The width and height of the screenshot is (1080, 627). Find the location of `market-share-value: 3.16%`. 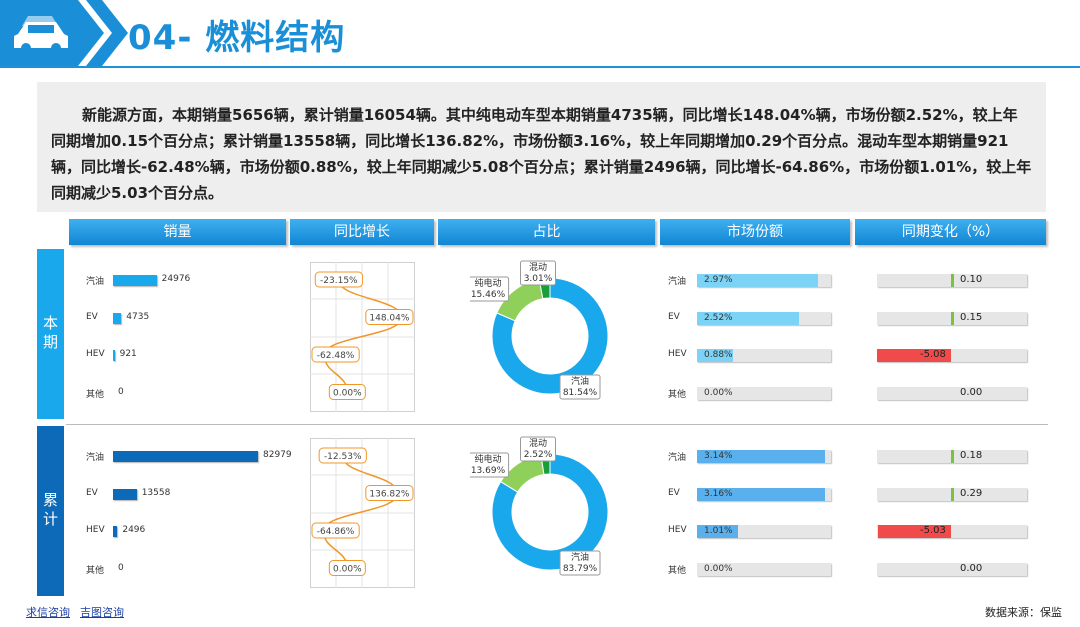

market-share-value: 3.16% is located at coordinates (718, 493).